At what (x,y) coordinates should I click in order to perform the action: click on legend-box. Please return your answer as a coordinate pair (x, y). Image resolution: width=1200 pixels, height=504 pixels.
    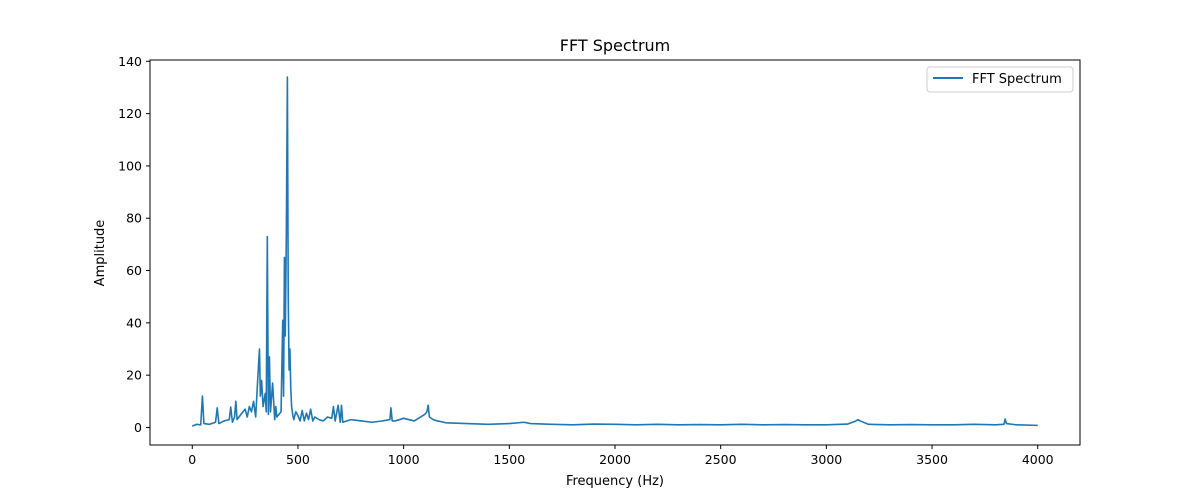
    Looking at the image, I should click on (1000, 79).